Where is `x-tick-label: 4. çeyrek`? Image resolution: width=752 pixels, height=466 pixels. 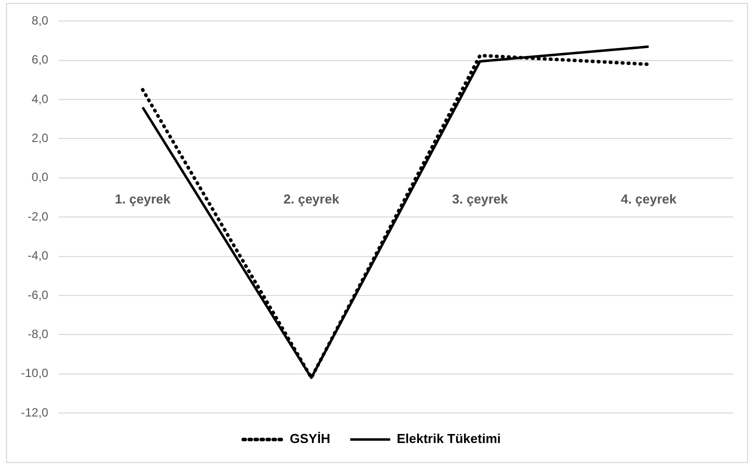
x-tick-label: 4. çeyrek is located at coordinates (649, 198).